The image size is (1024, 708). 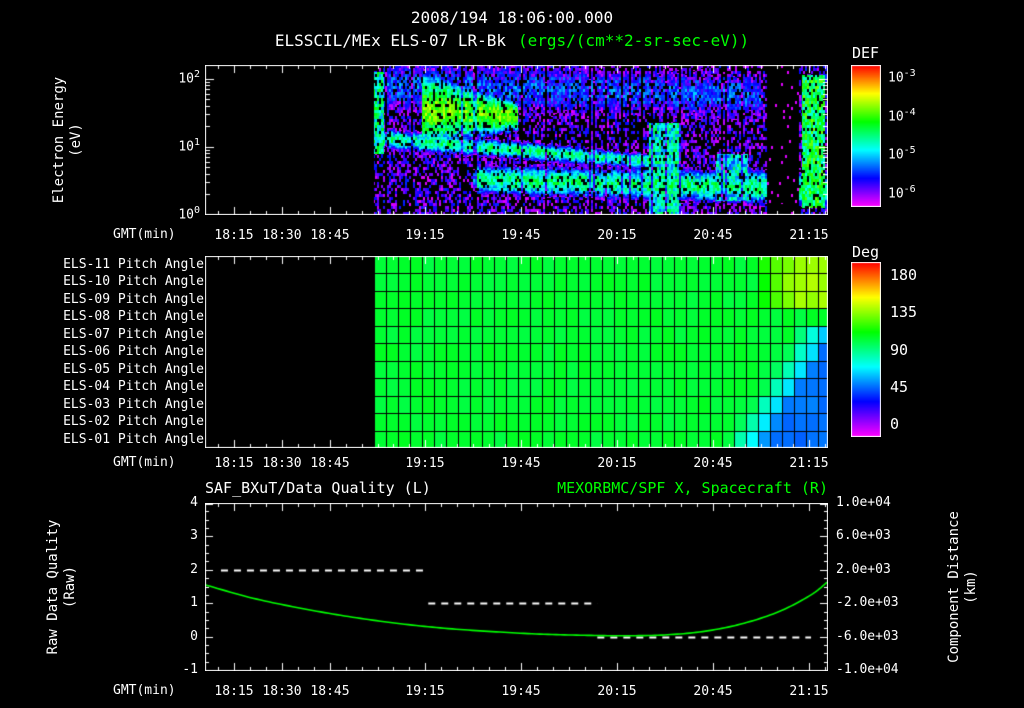 I want to click on def-tick-label: 10-6, so click(x=923, y=194).